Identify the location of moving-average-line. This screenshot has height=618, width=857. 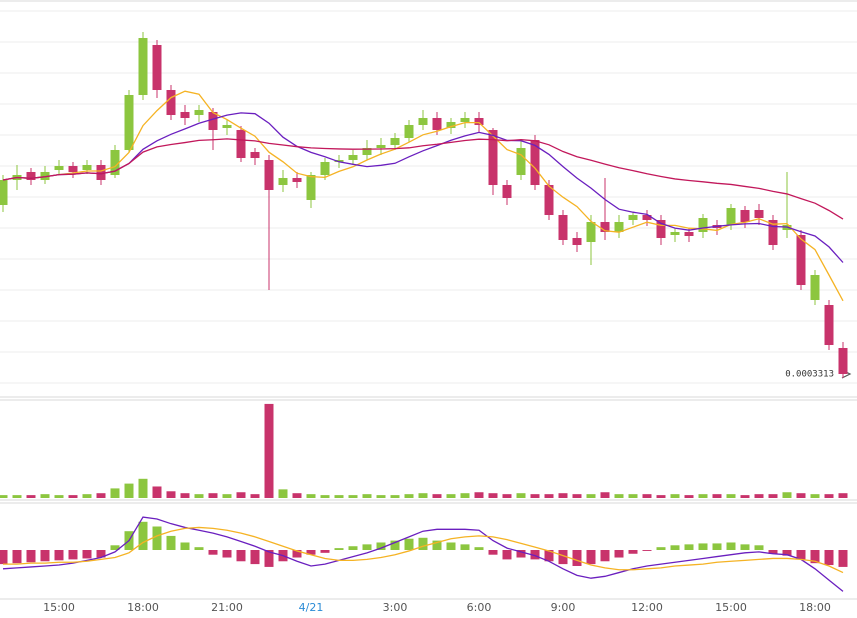
(423, 179).